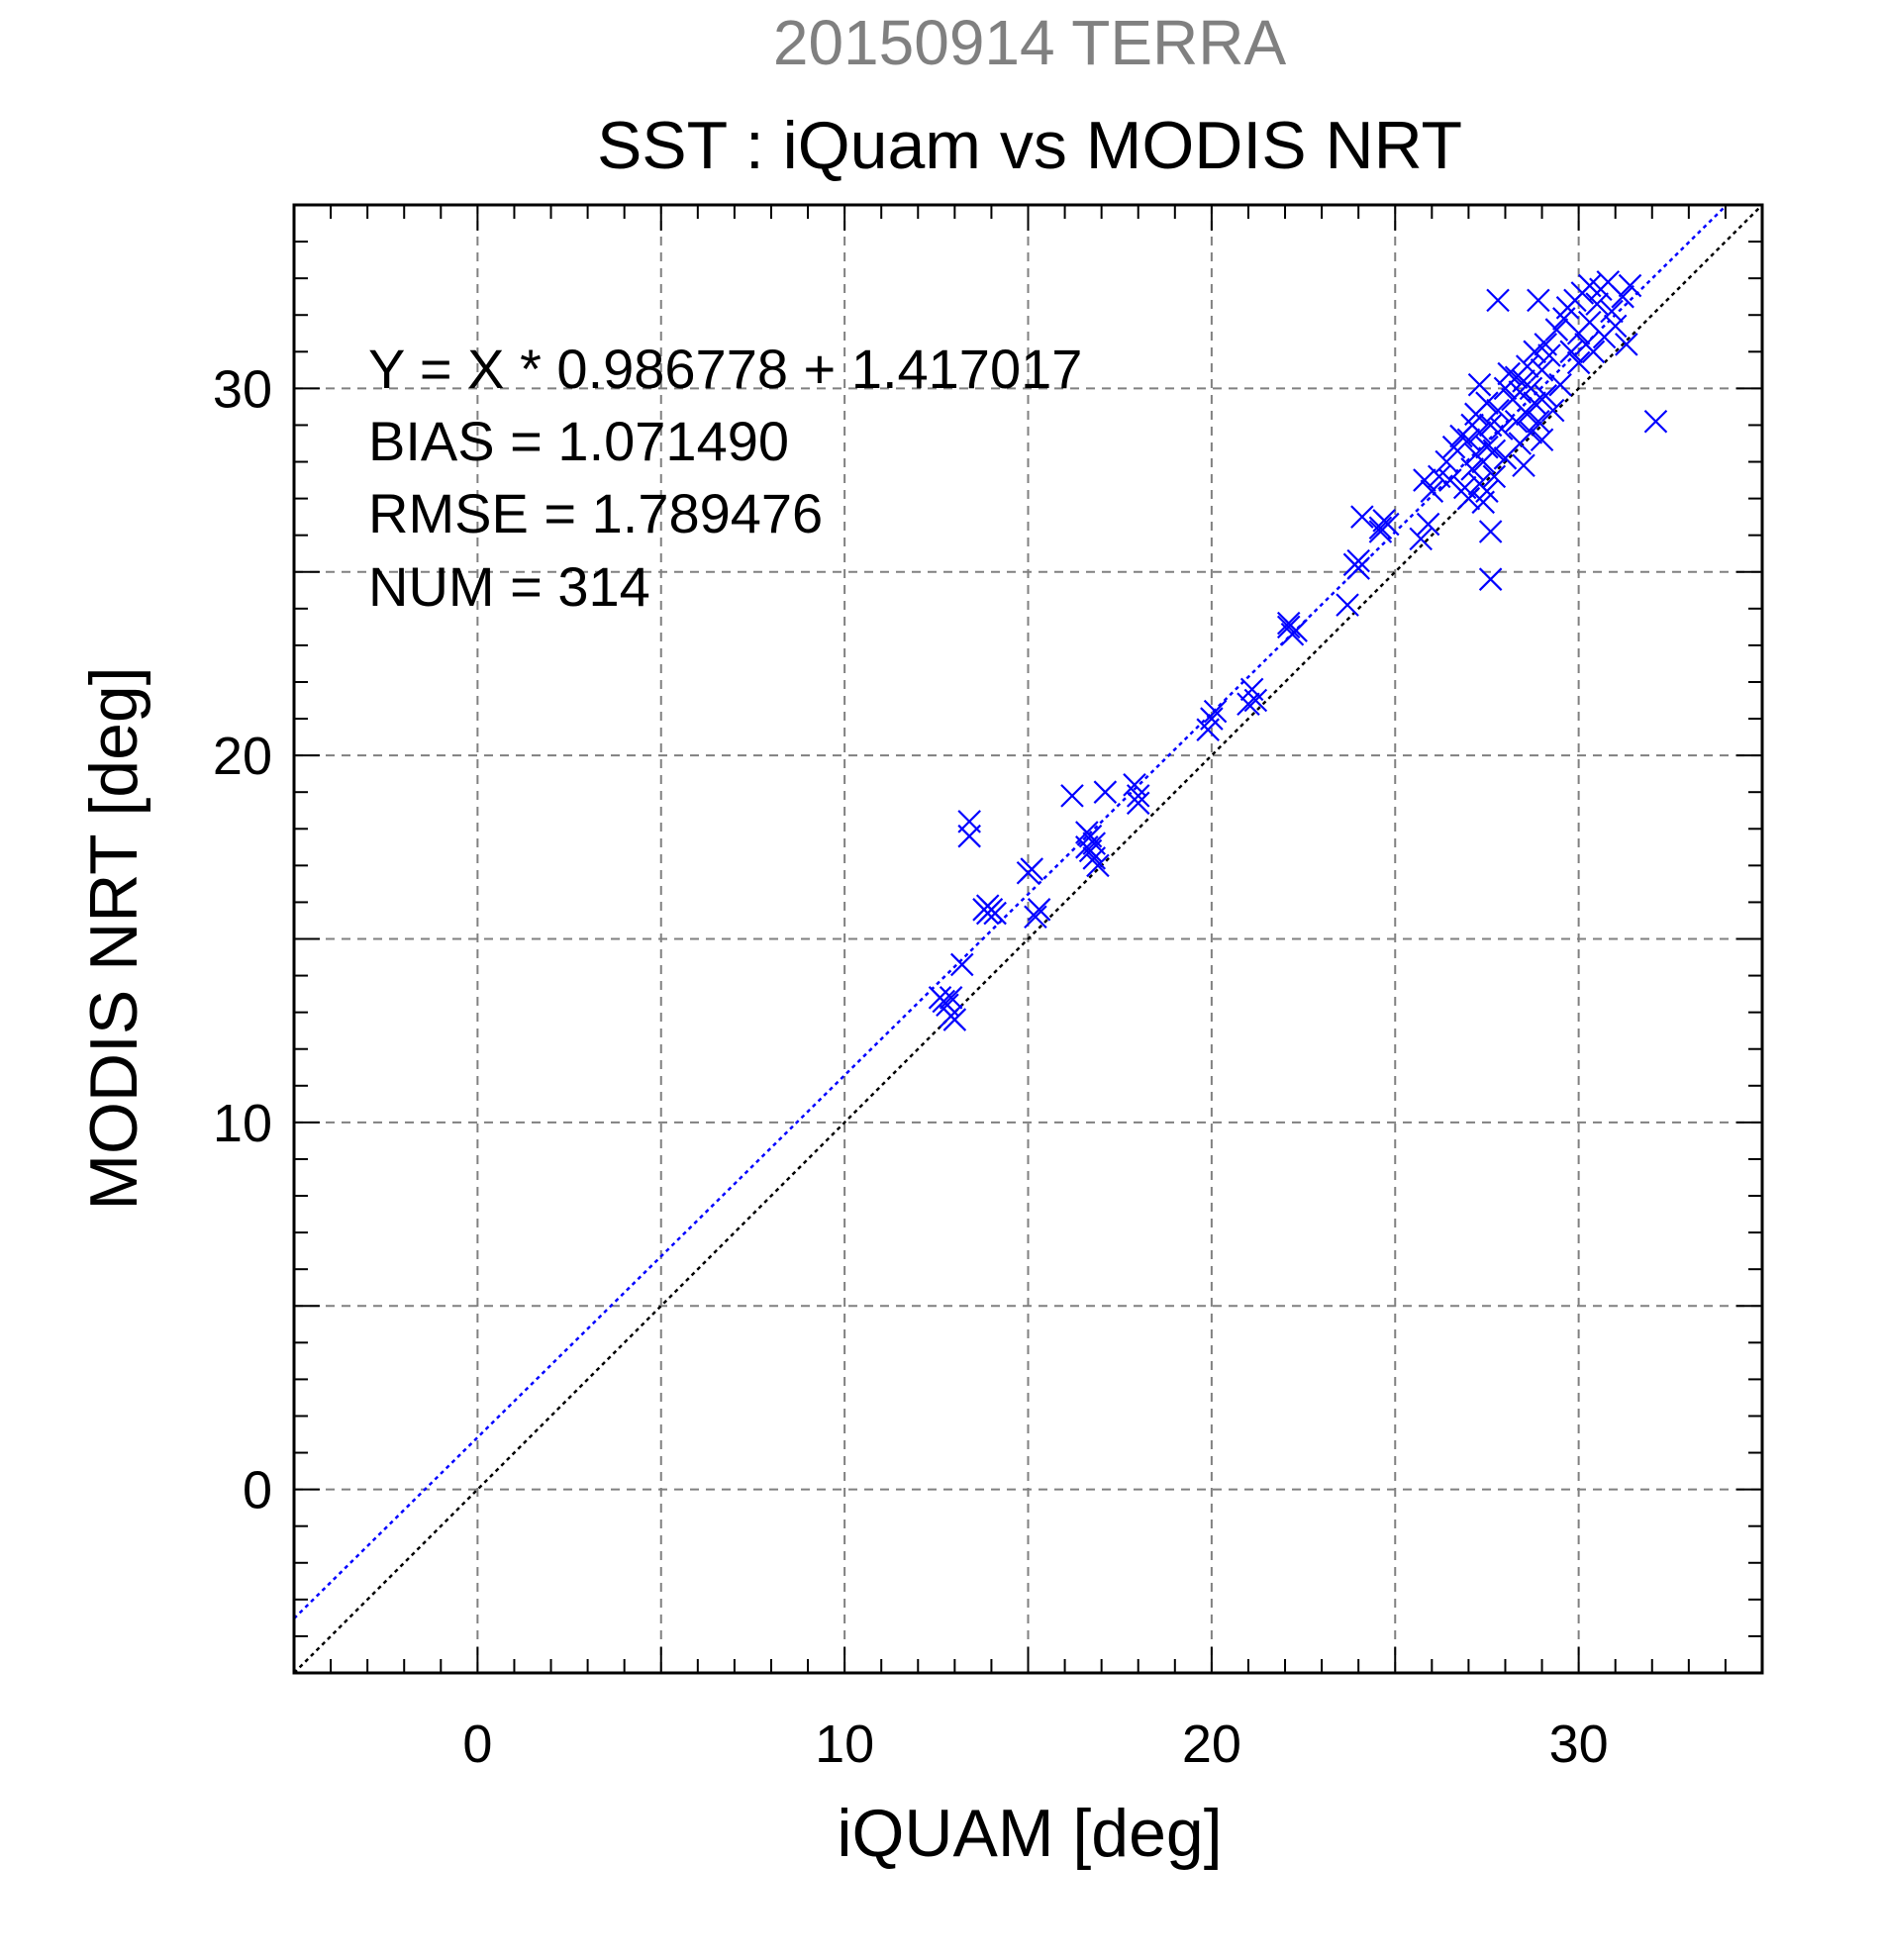 The height and width of the screenshot is (1960, 1881). I want to click on y-axis-label: MODIS NRT [deg], so click(113, 938).